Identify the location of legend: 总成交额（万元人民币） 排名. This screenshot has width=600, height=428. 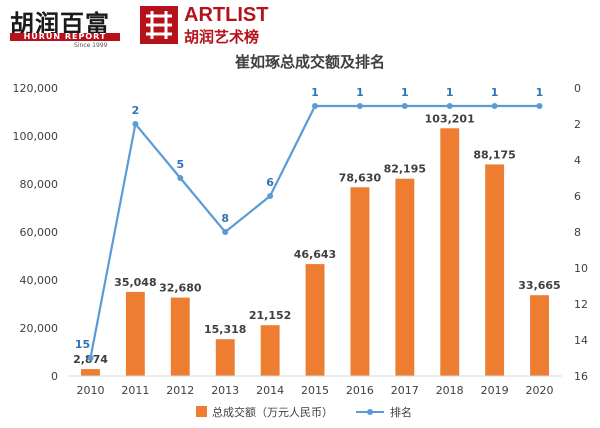
(304, 412).